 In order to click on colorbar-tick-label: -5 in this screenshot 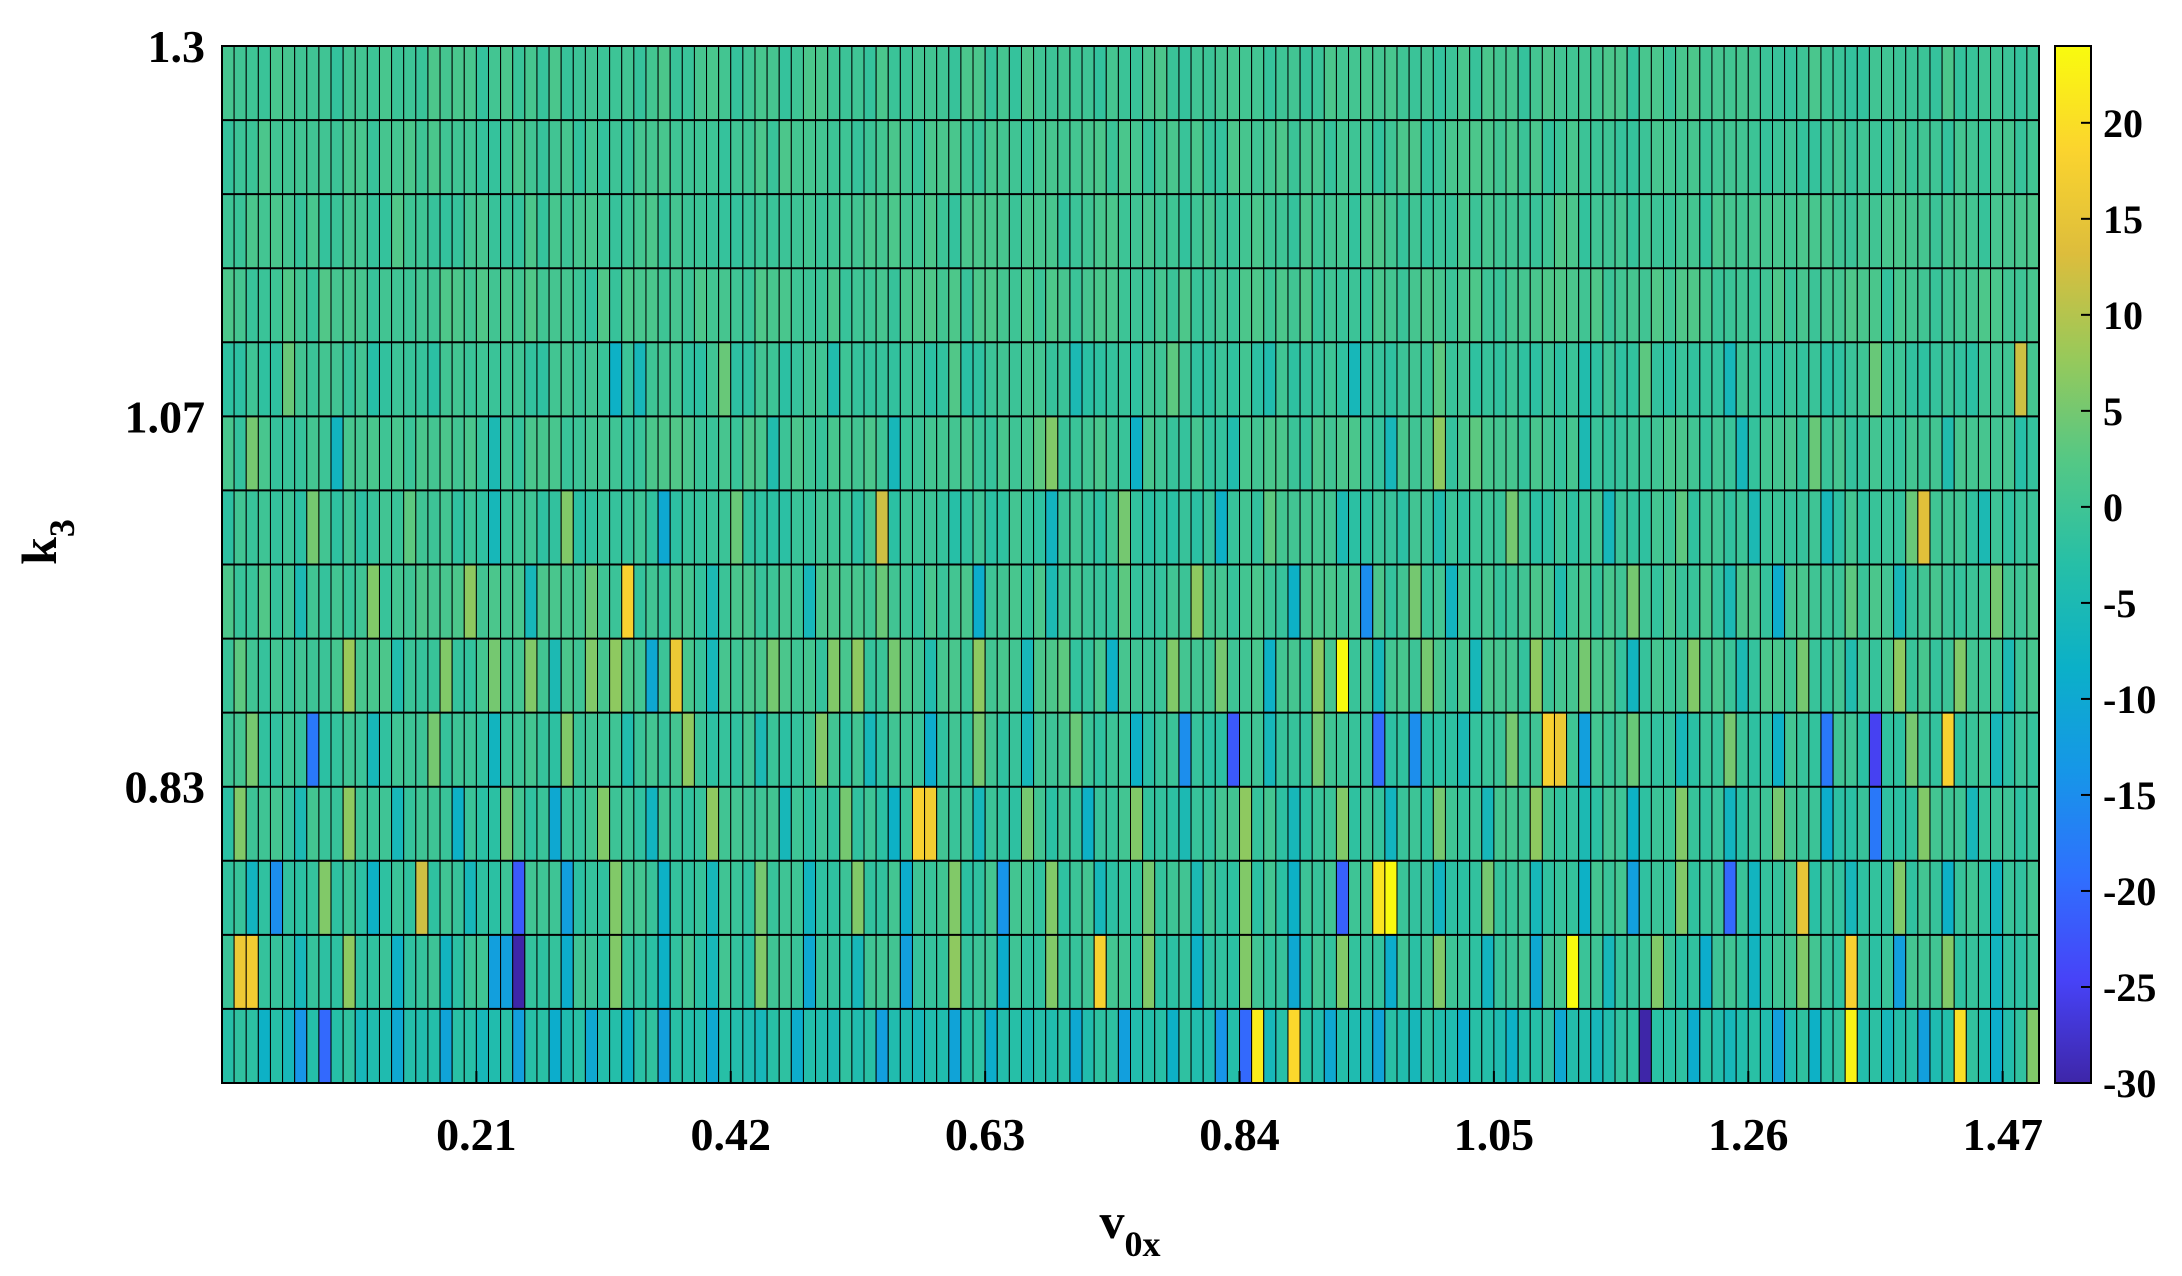, I will do `click(2119, 603)`.